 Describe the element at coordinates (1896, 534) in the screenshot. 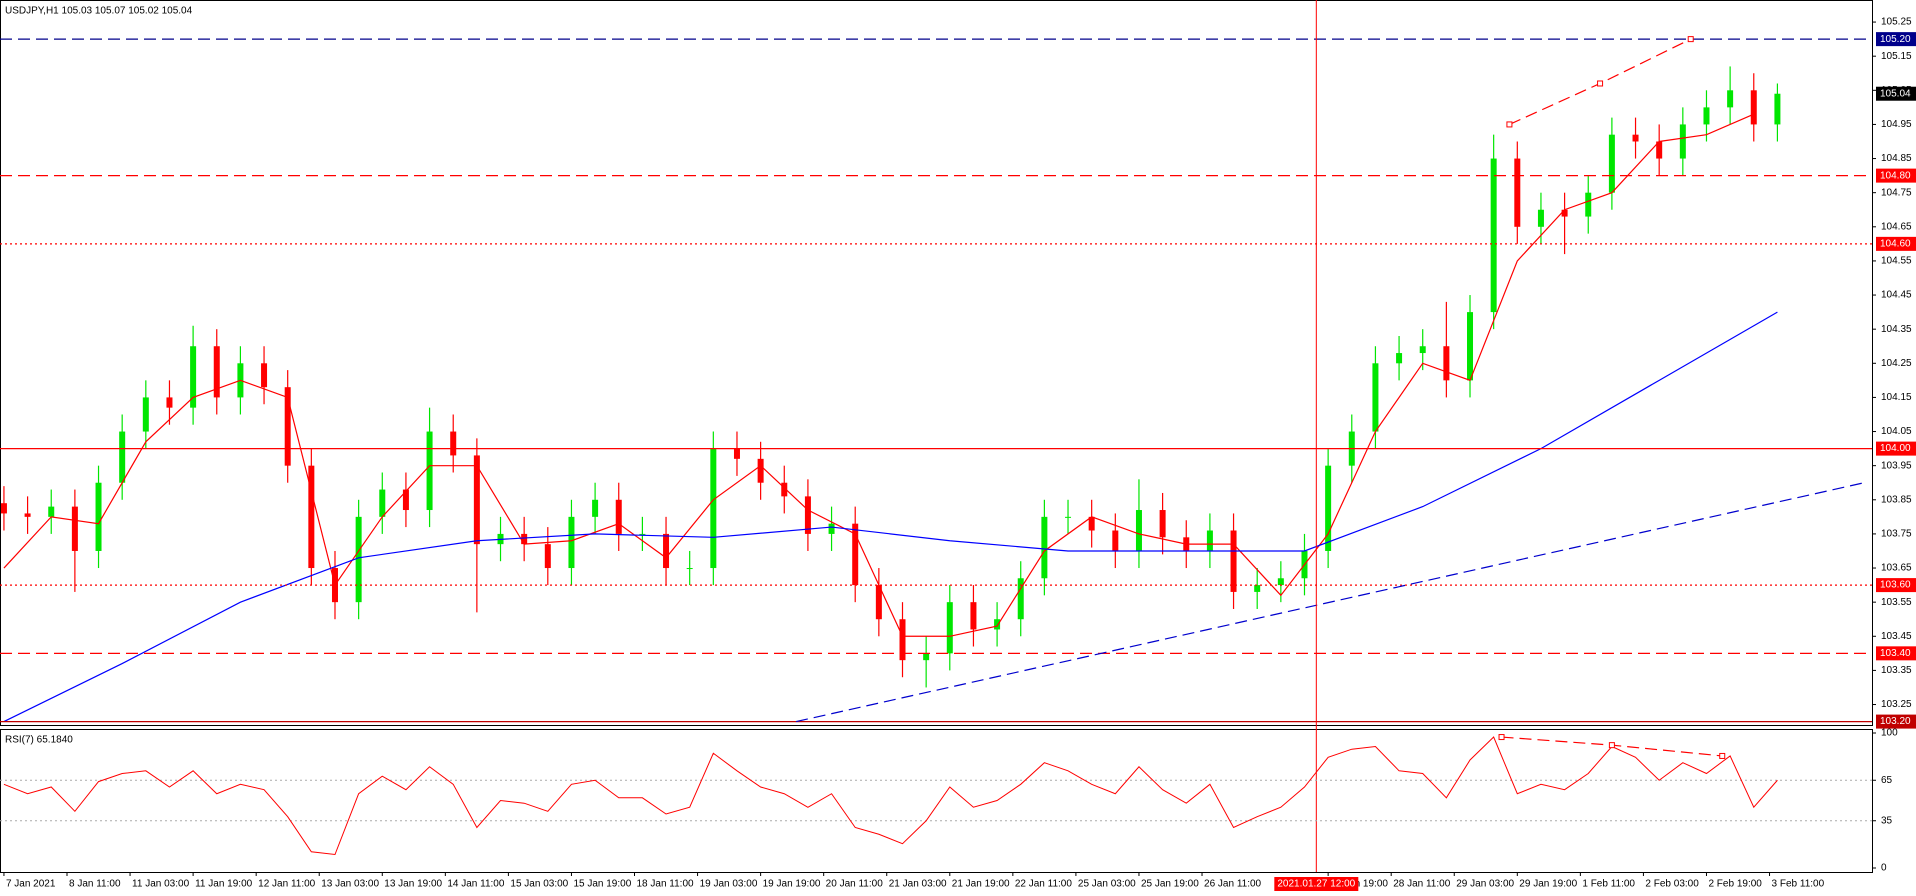

I see `y-tick-label: 103.75` at that location.